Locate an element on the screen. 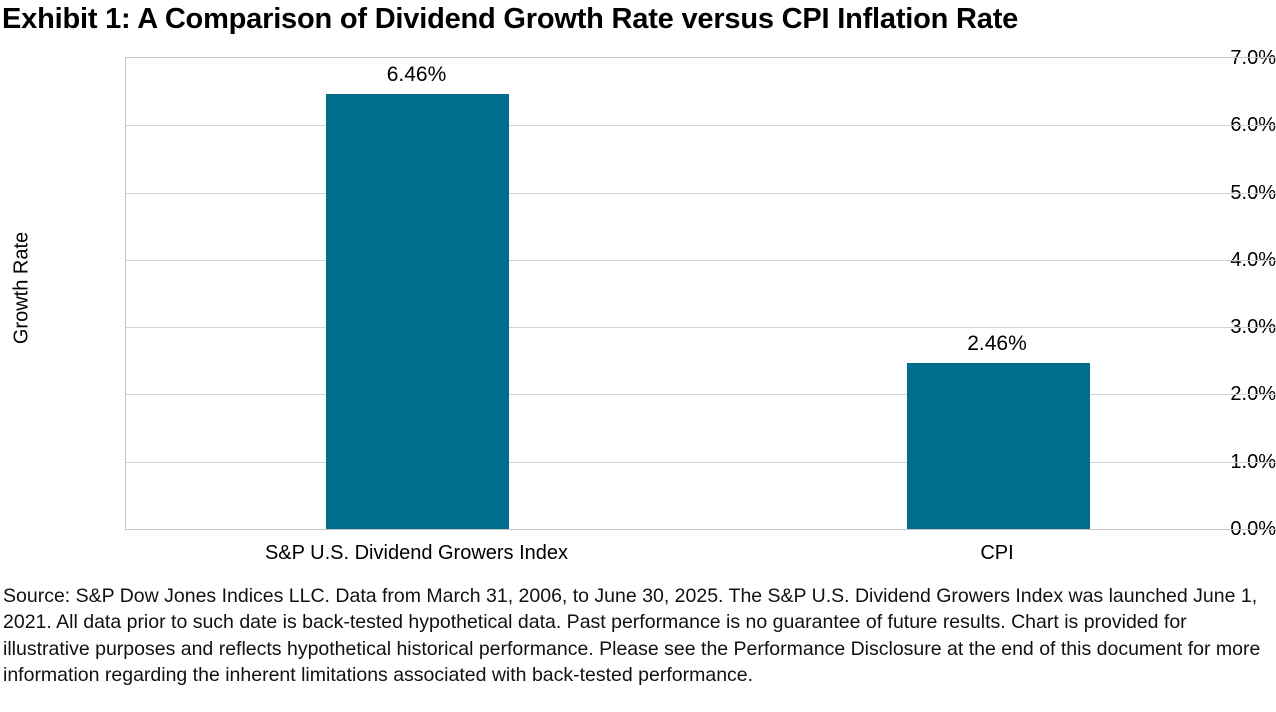 This screenshot has width=1276, height=712. bar-value-label: 2.46% is located at coordinates (997, 344).